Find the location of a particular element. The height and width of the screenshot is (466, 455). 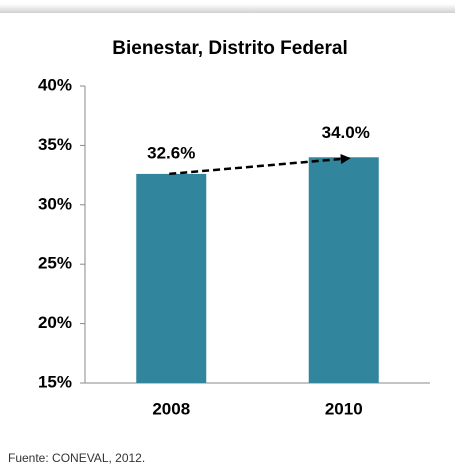

value-label: 32.6% is located at coordinates (171, 152).